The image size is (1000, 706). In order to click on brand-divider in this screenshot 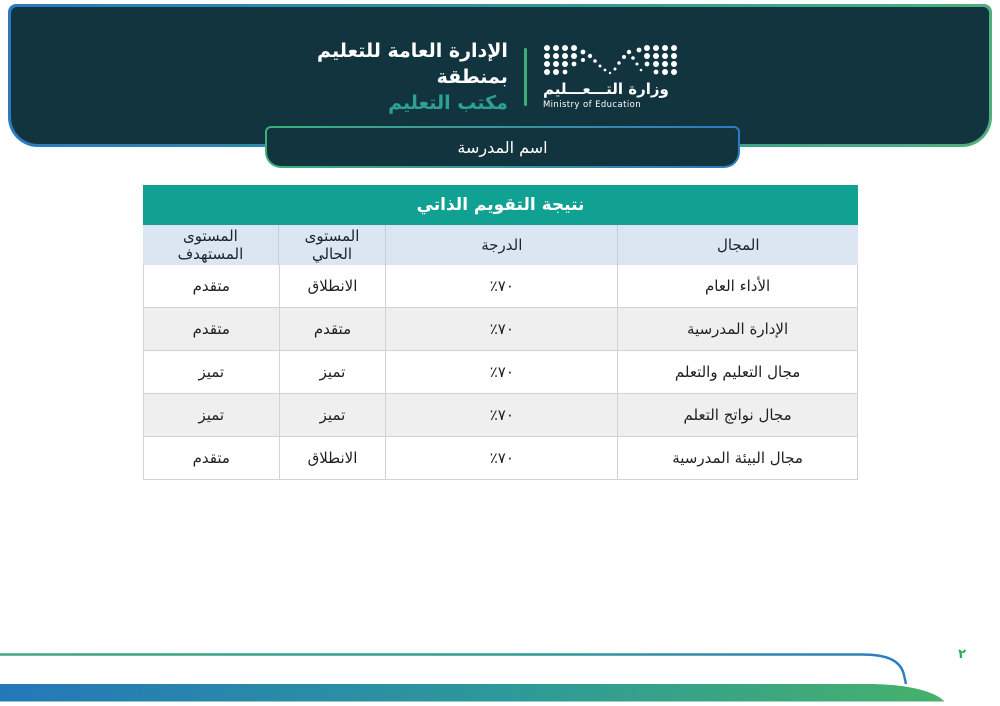, I will do `click(525, 76)`.